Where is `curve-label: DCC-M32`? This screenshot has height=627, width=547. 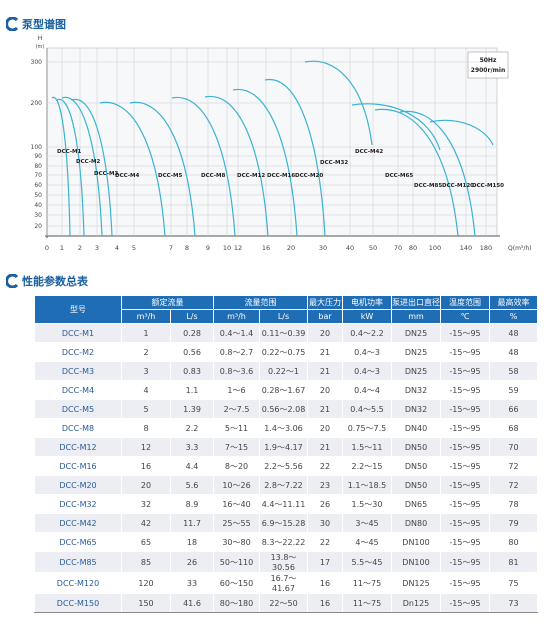 curve-label: DCC-M32 is located at coordinates (334, 163).